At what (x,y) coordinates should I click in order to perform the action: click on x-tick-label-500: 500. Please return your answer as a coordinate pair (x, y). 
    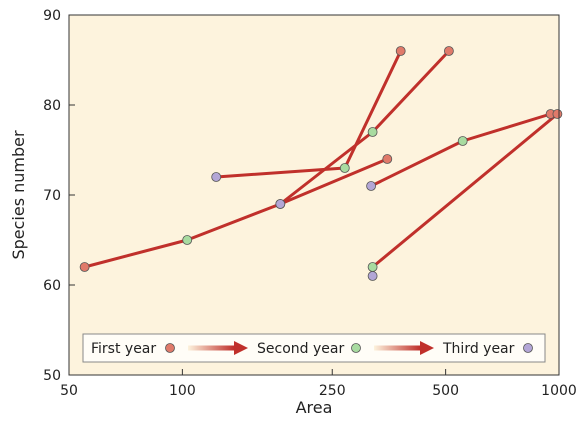
    Looking at the image, I should click on (445, 391).